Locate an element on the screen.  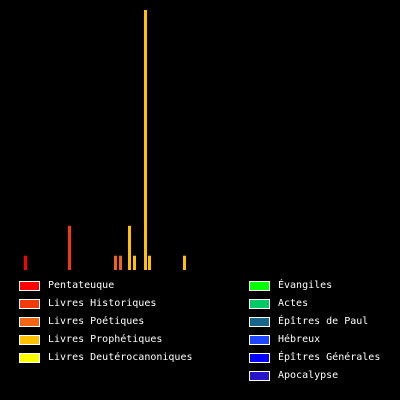
legend-label: Livres Historiques is located at coordinates (102, 303).